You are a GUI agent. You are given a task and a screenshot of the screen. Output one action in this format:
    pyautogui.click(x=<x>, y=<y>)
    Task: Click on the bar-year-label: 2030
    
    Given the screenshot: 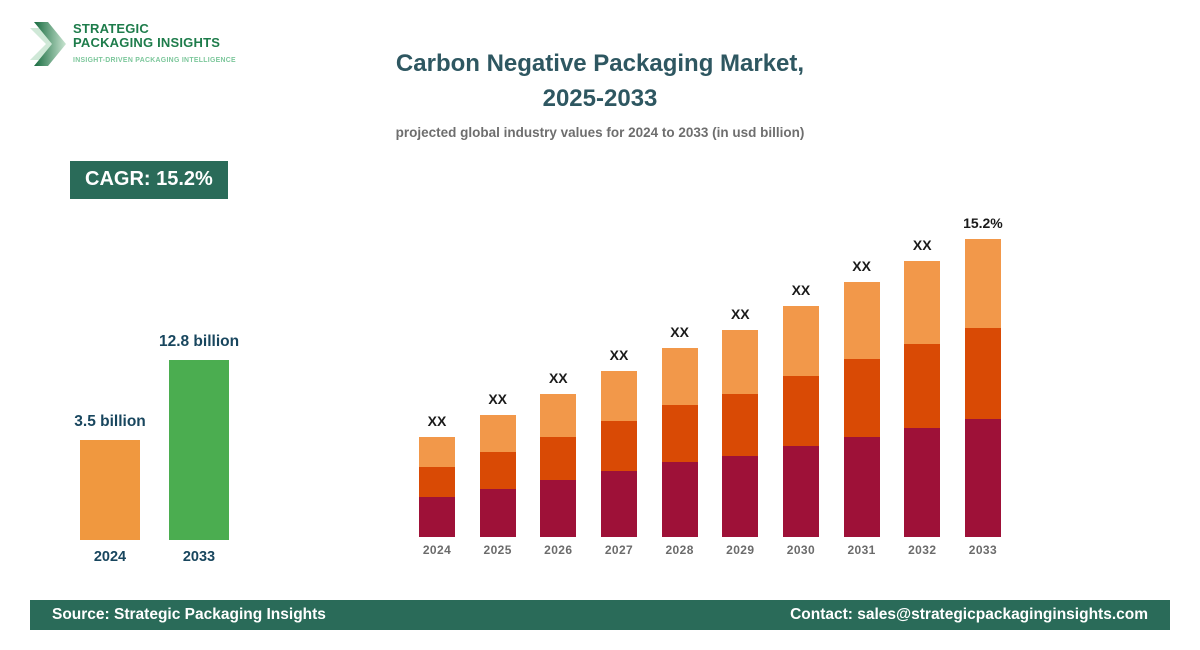 What is the action you would take?
    pyautogui.click(x=801, y=550)
    